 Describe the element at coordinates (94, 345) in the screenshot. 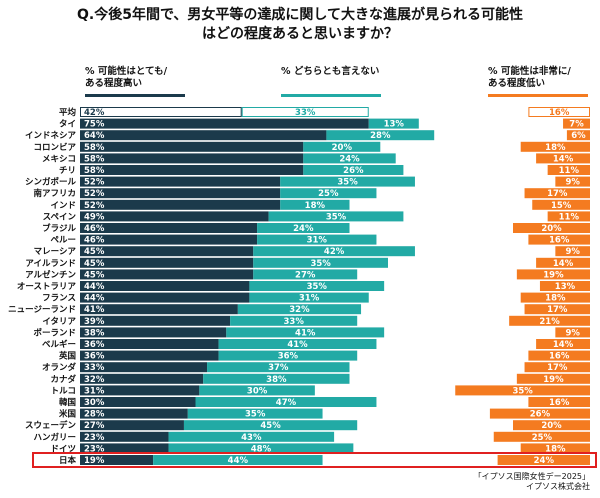

I see `data-label-high: 36%` at that location.